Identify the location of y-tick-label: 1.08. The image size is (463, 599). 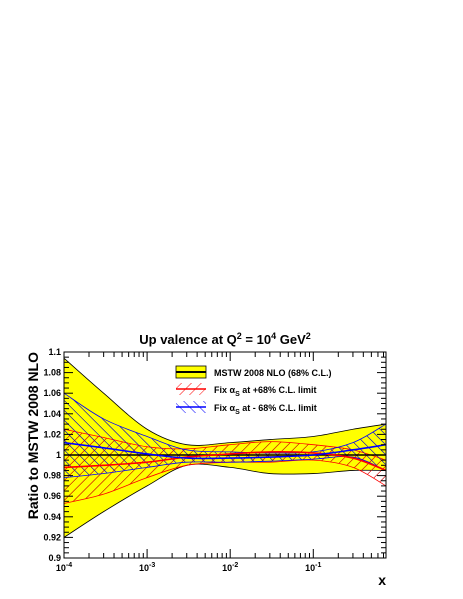
(52, 373).